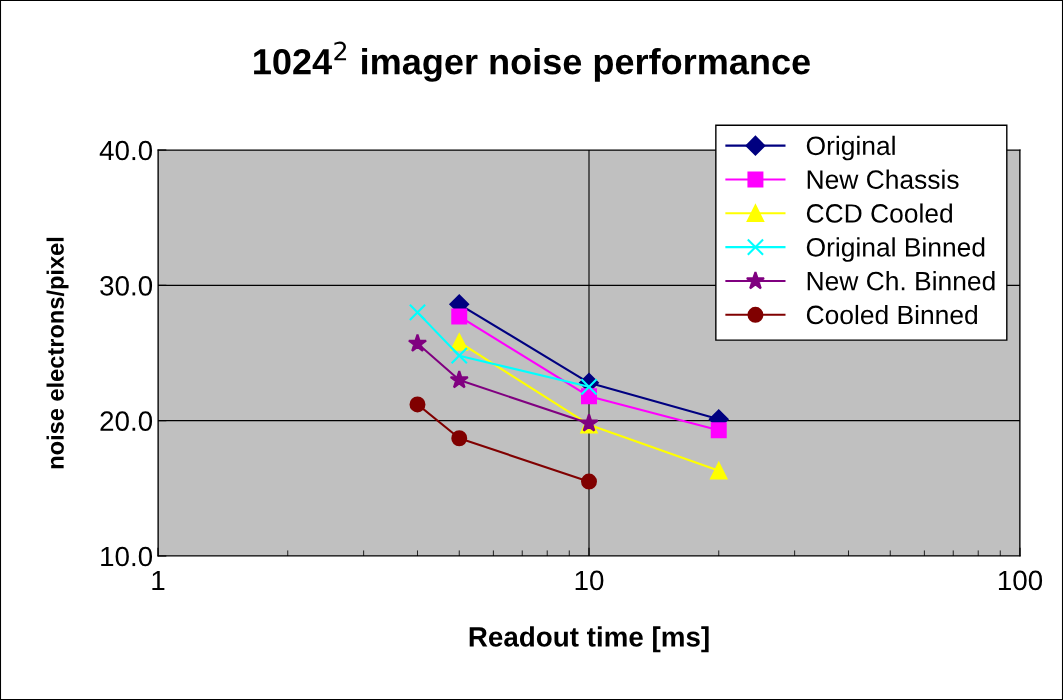 The height and width of the screenshot is (700, 1063). I want to click on y-axis-title: noise electrons/pixel, so click(57, 353).